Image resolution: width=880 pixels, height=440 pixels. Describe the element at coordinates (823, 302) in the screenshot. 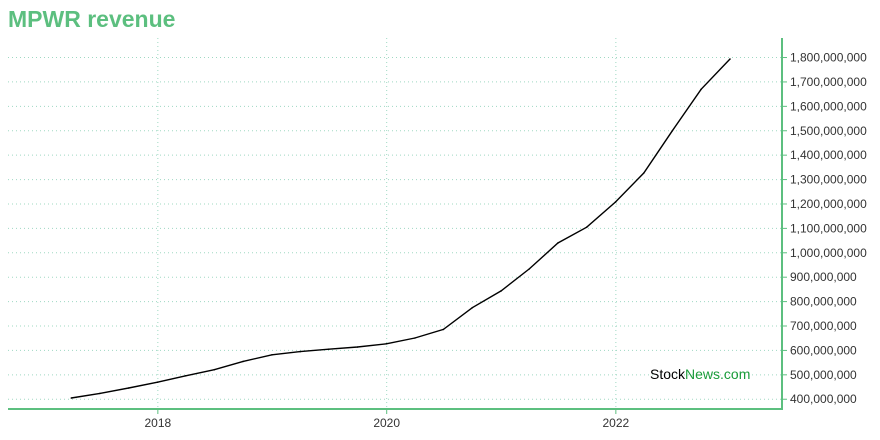

I see `y-tick-label: 800,000,000` at that location.